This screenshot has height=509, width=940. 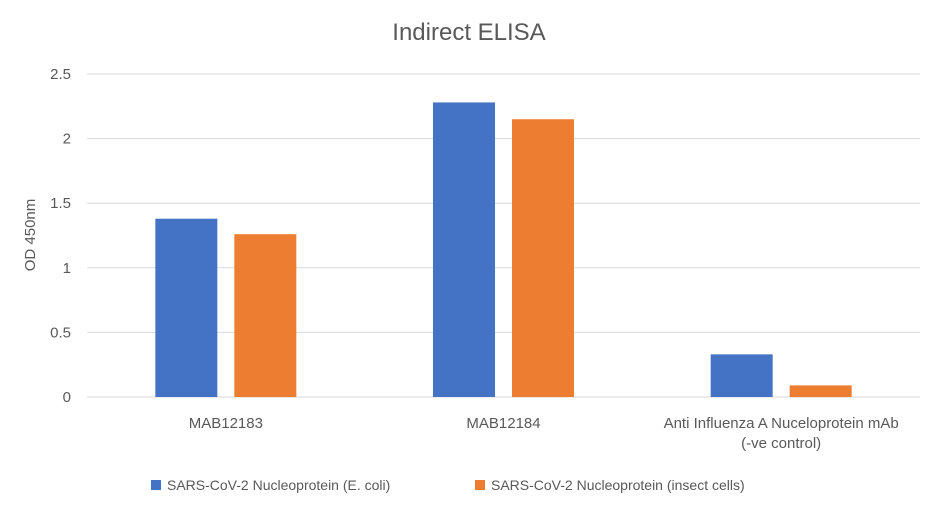 I want to click on x-category-label: (-ve control), so click(x=781, y=443).